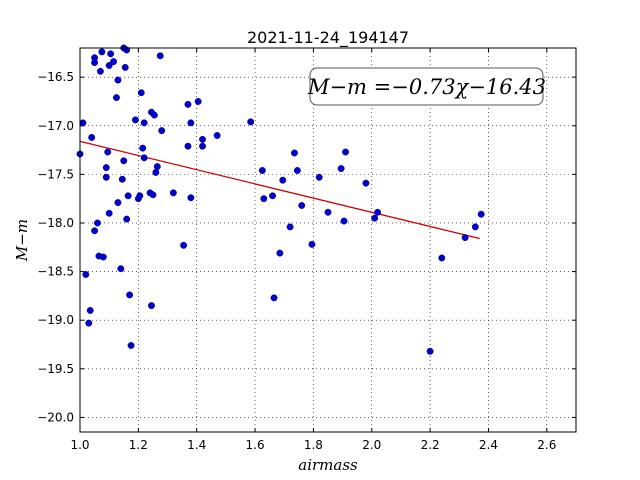 The height and width of the screenshot is (480, 640). Describe the element at coordinates (371, 445) in the screenshot. I see `x-tick-label: 2.0` at that location.